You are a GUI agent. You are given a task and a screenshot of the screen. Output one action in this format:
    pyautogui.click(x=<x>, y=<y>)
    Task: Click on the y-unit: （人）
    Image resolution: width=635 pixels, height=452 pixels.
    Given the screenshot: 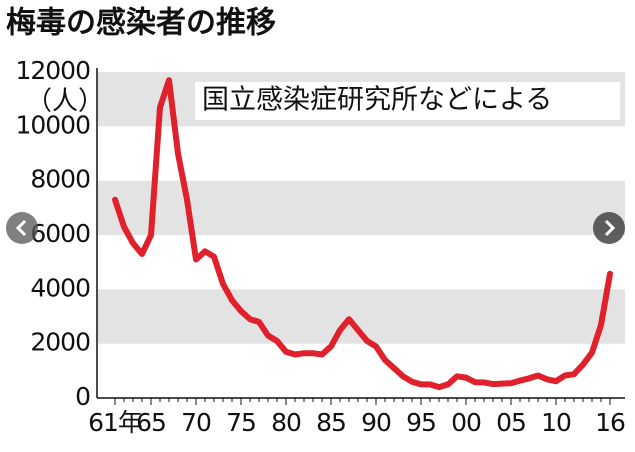 What is the action you would take?
    pyautogui.click(x=65, y=102)
    